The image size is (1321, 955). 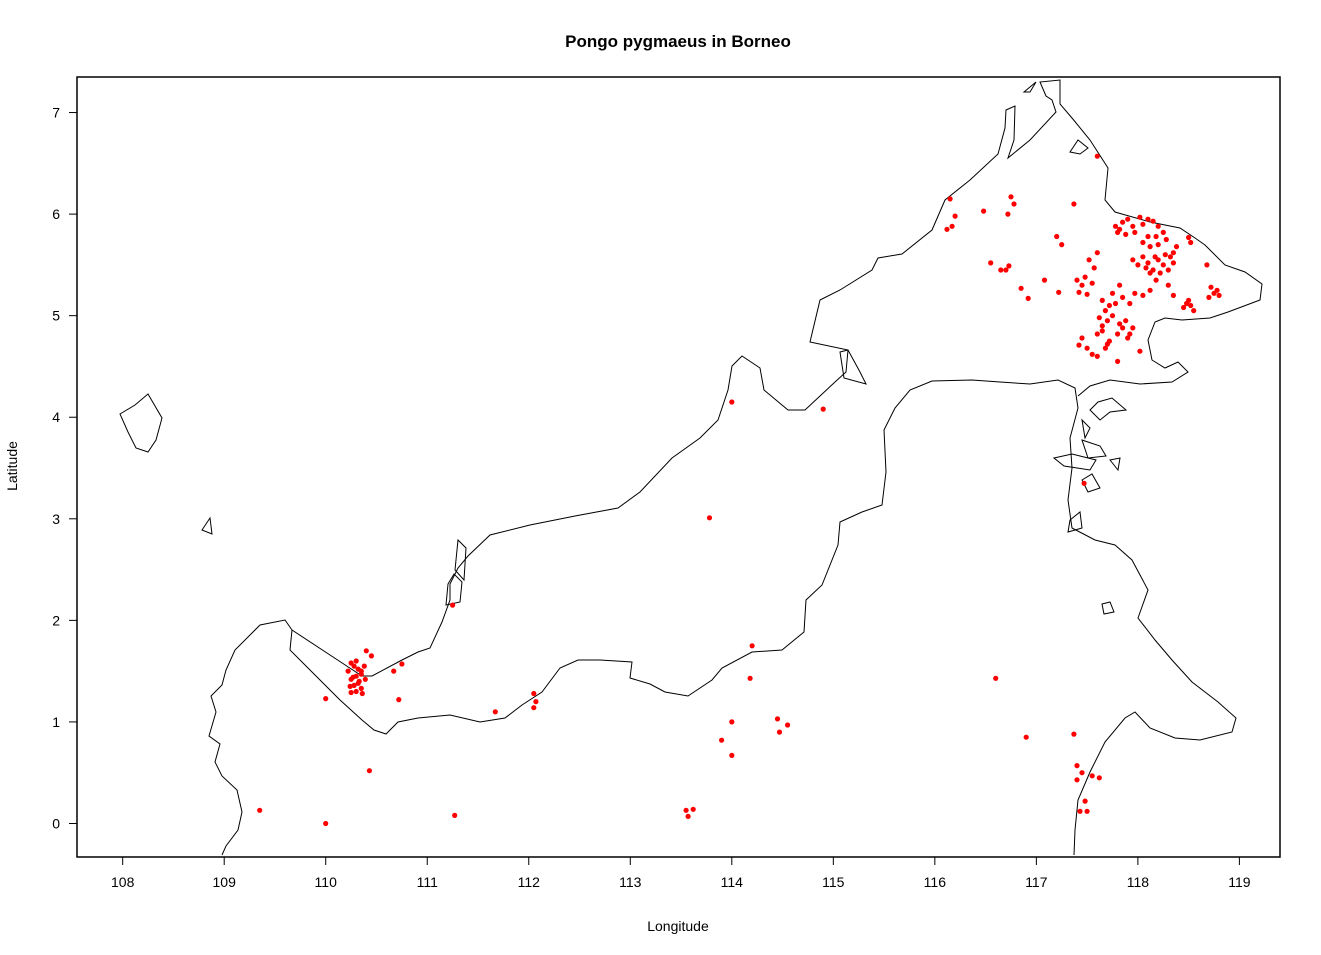 I want to click on y-axis-label: Latitude, so click(x=12, y=466).